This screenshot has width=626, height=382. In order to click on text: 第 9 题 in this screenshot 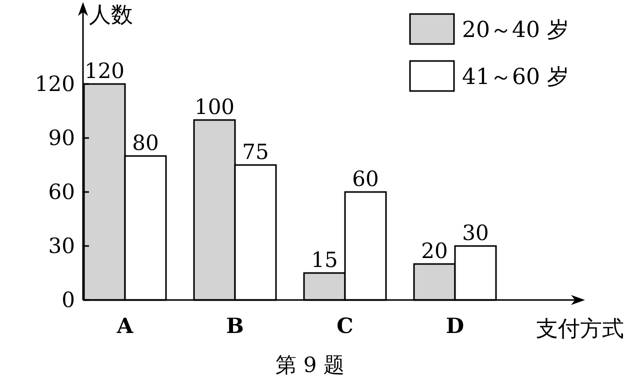, I will do `click(310, 365)`.